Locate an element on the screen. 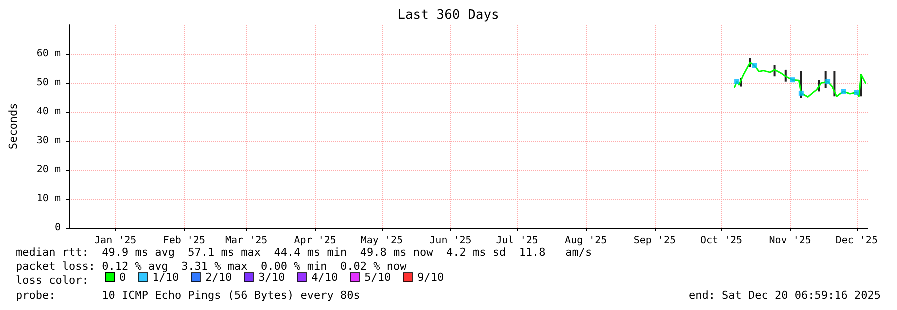  text: packet loss: 0.12 % avg 3.31 % max 0.00 % min 0.02 % now is located at coordinates (212, 266).